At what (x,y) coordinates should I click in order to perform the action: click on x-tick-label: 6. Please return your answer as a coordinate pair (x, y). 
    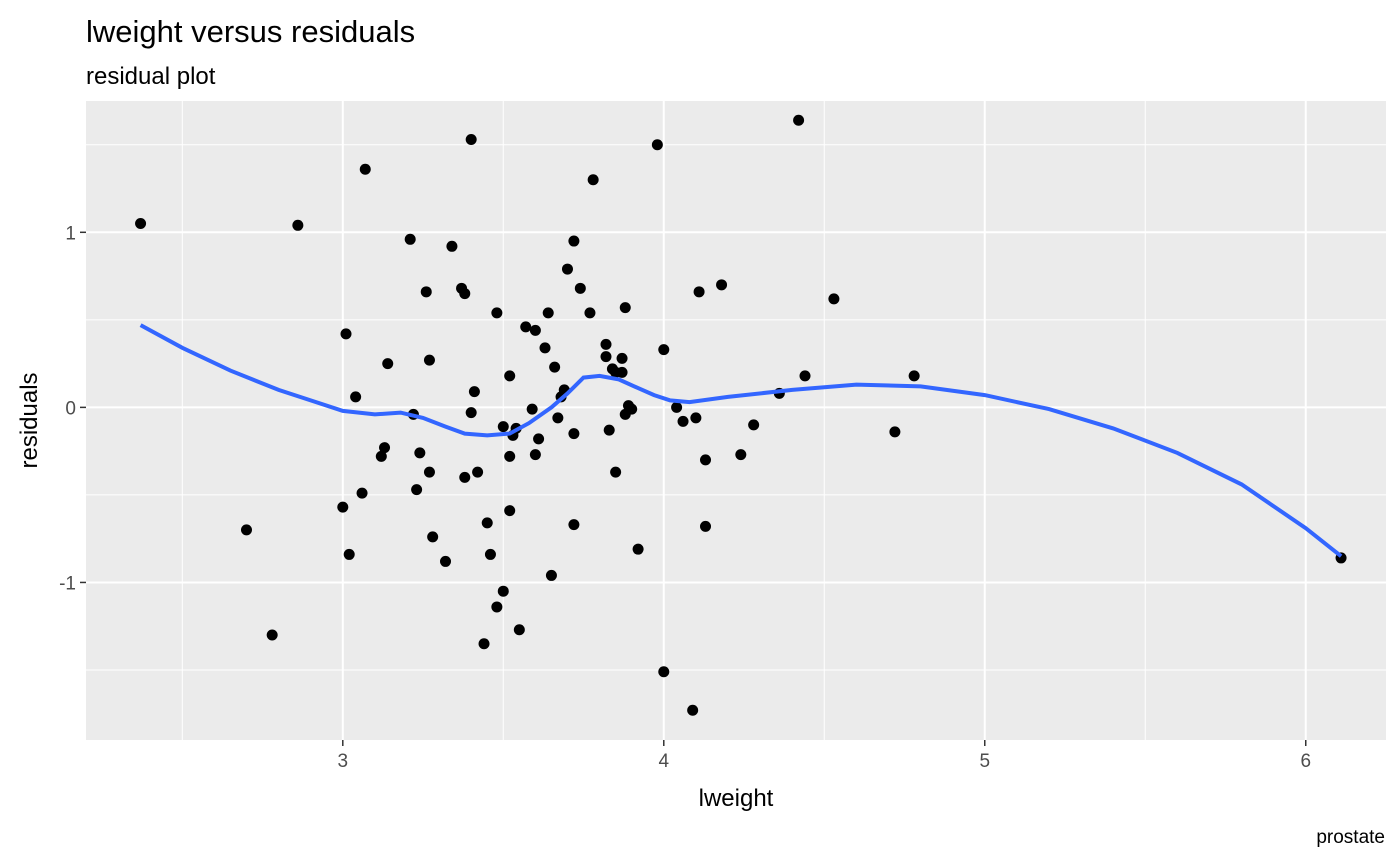
    Looking at the image, I should click on (1305, 761).